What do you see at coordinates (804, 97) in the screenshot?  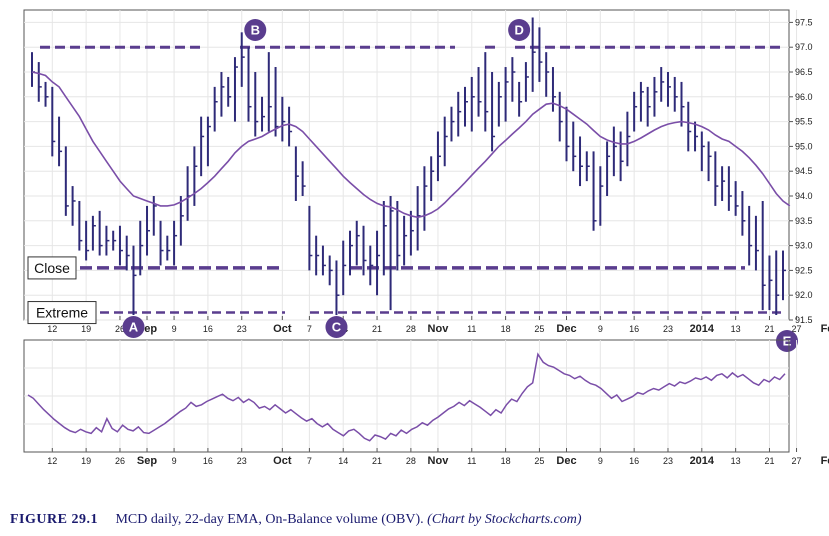 I see `y-tick-label: 96.0` at bounding box center [804, 97].